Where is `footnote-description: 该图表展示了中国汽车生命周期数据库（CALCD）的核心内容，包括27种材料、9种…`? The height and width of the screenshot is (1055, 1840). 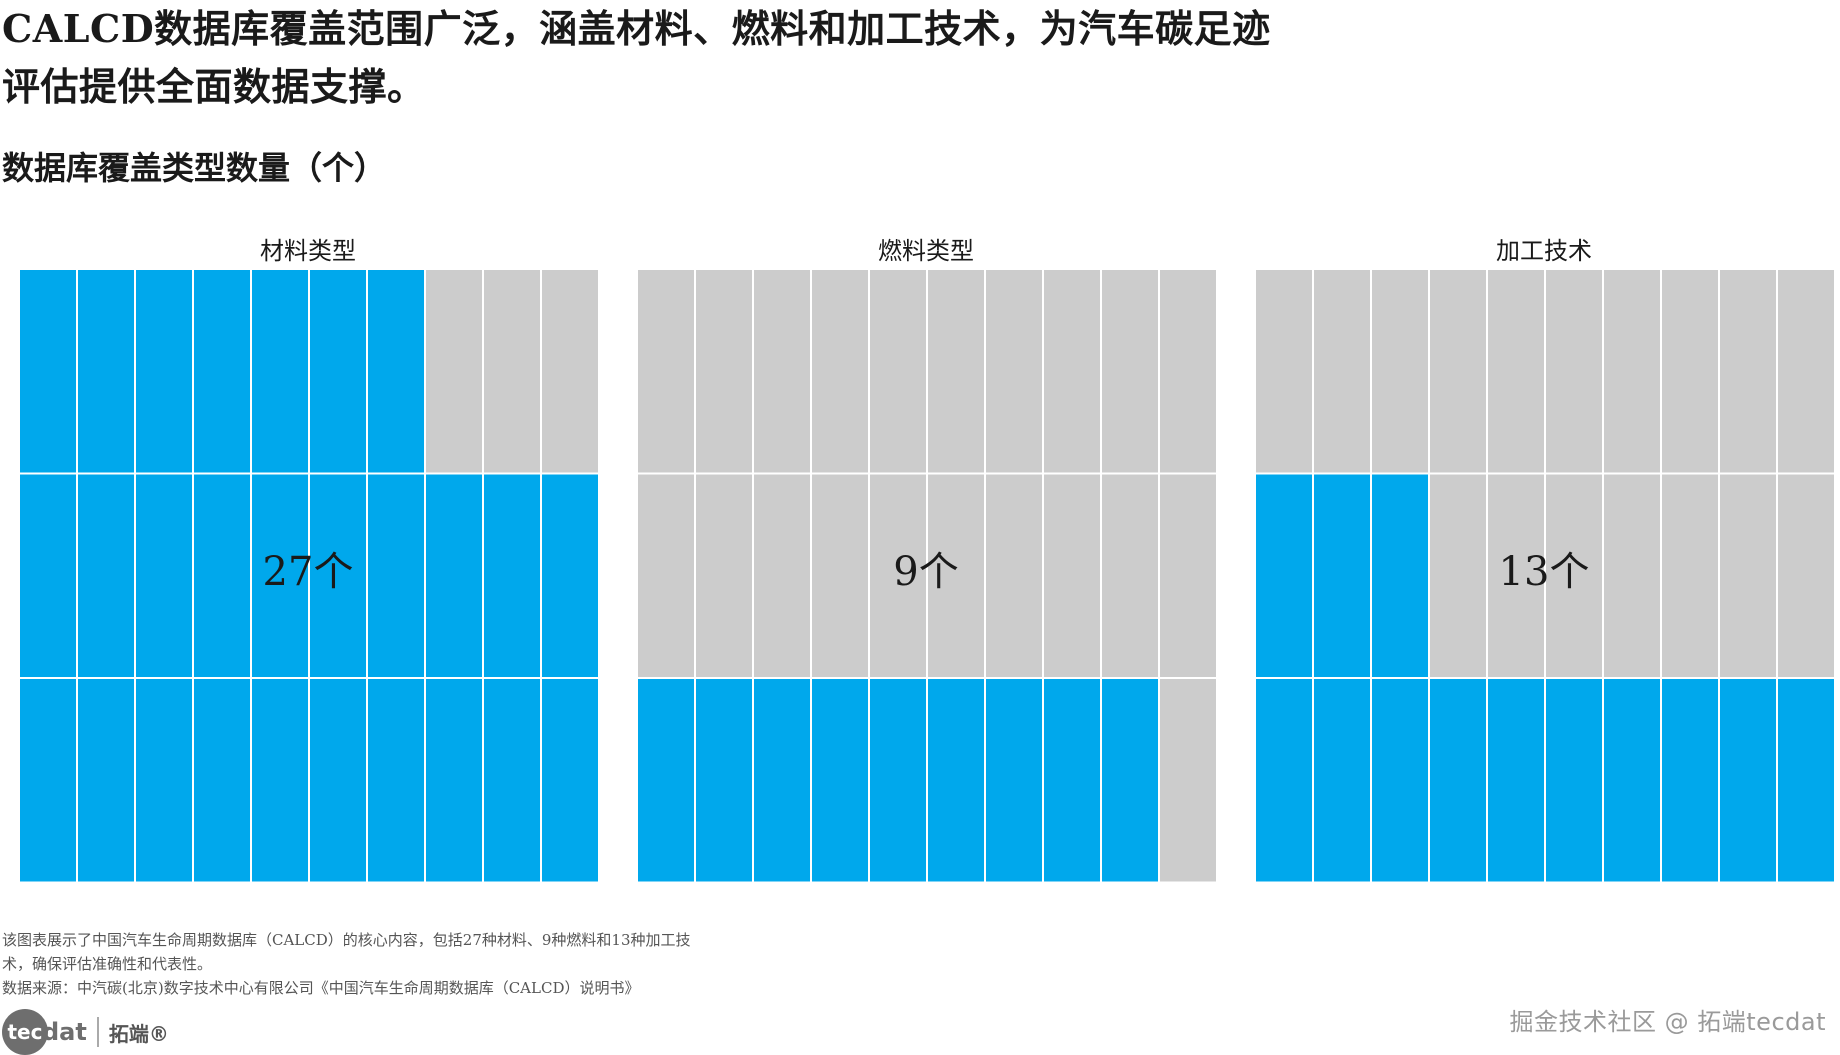
footnote-description: 该图表展示了中国汽车生命周期数据库（CALCD）的核心内容，包括27种材料、9种… is located at coordinates (346, 952).